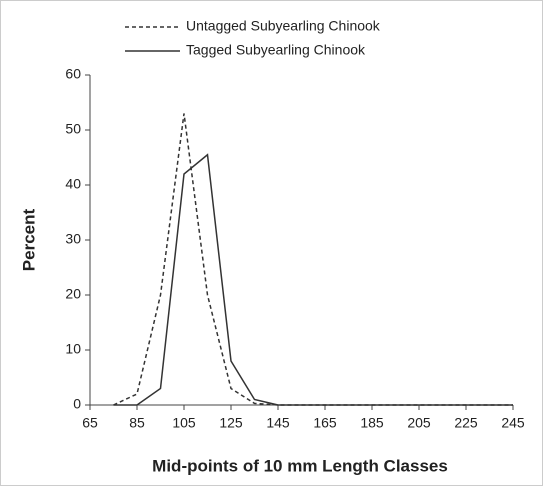  What do you see at coordinates (466, 423) in the screenshot?
I see `x-tick-label: 225` at bounding box center [466, 423].